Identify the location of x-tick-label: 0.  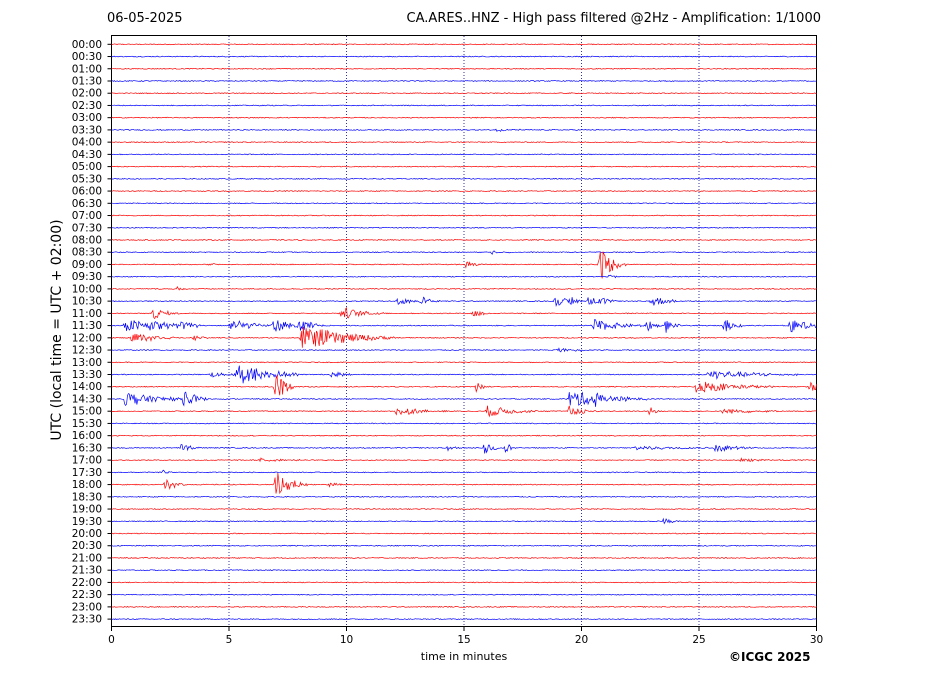
(111, 640).